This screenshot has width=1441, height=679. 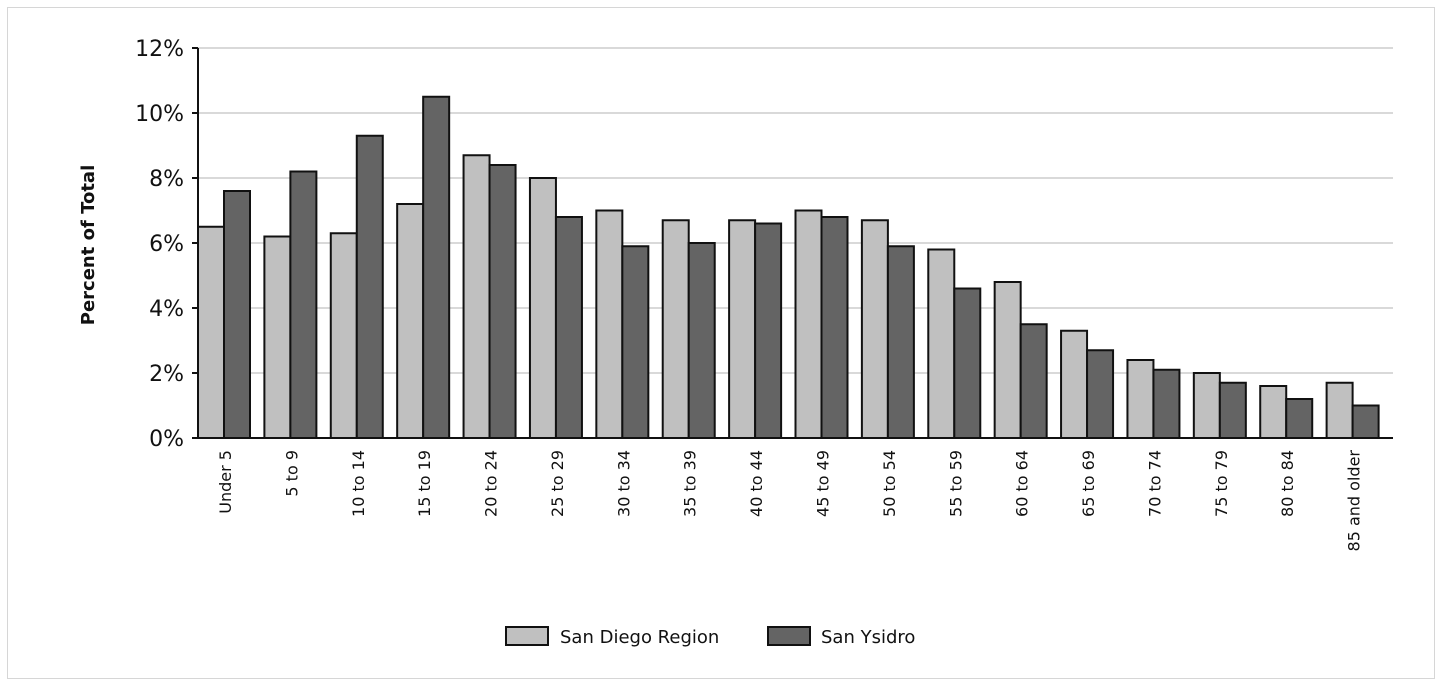 I want to click on y-tick-label: 4%, so click(x=166, y=309).